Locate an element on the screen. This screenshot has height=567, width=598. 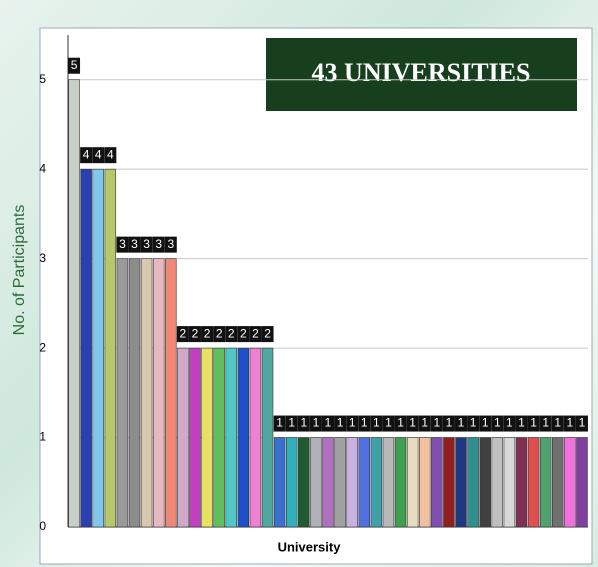
y-axis-label: No. of Participants is located at coordinates (19, 270).